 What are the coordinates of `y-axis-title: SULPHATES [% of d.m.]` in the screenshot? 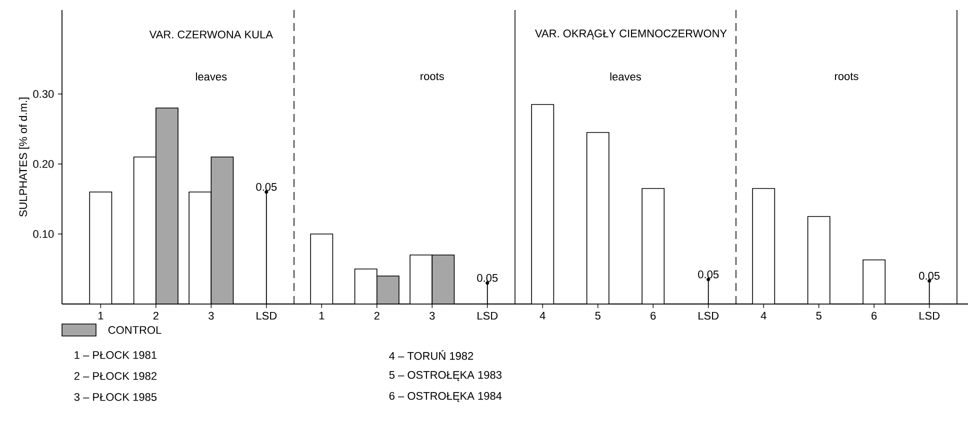 It's located at (24, 157).